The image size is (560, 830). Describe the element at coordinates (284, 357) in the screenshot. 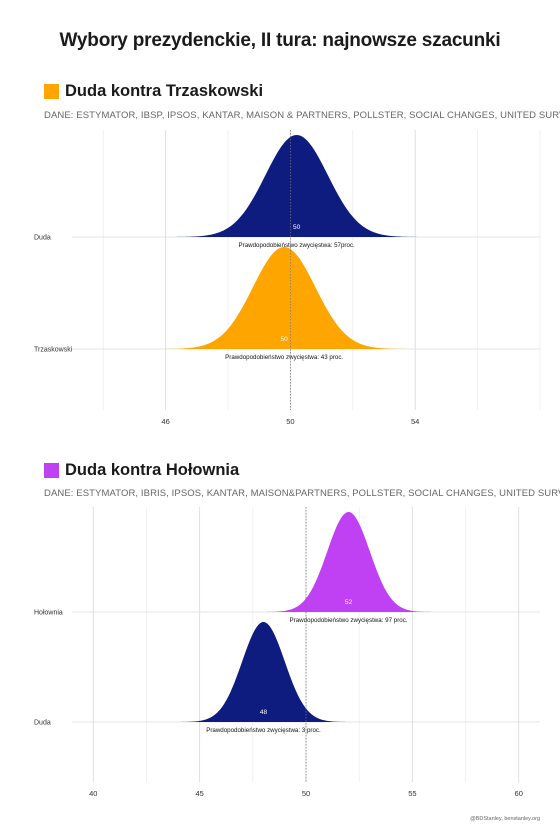

I see `win-probability-label: Prawdopodobieństwo zwycięstwa: 43 proc.` at that location.